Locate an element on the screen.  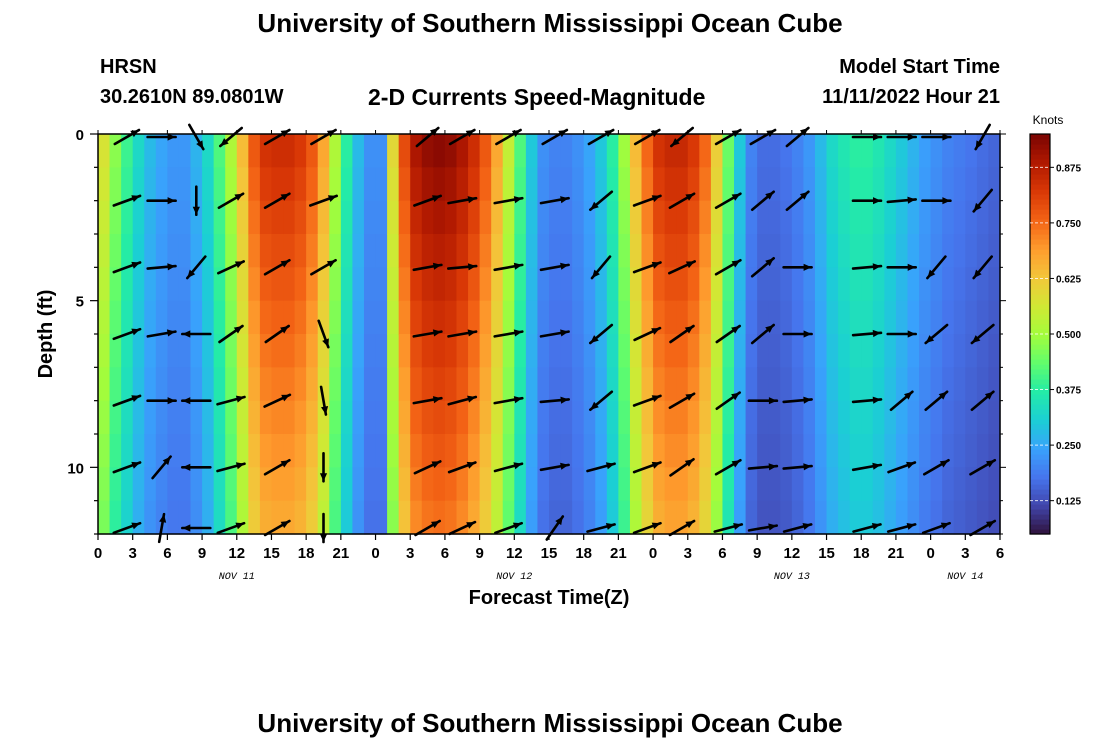
model-start-label: Model Start Time is located at coordinates (919, 67).